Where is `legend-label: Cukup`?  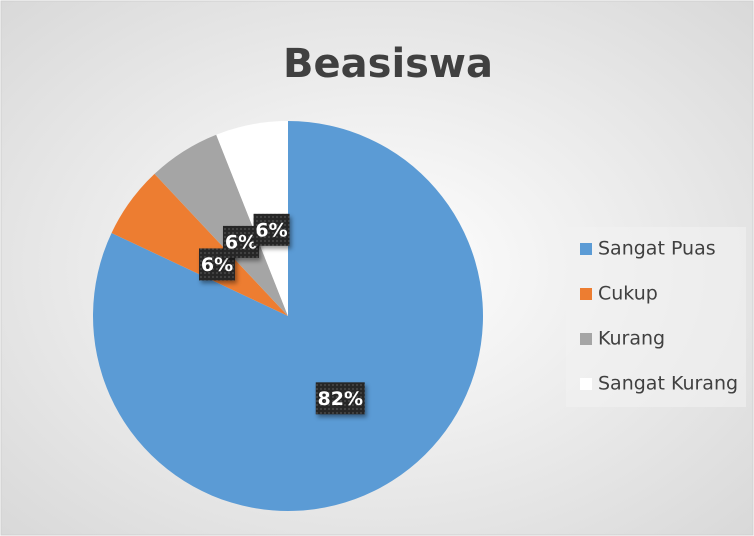
legend-label: Cukup is located at coordinates (628, 294).